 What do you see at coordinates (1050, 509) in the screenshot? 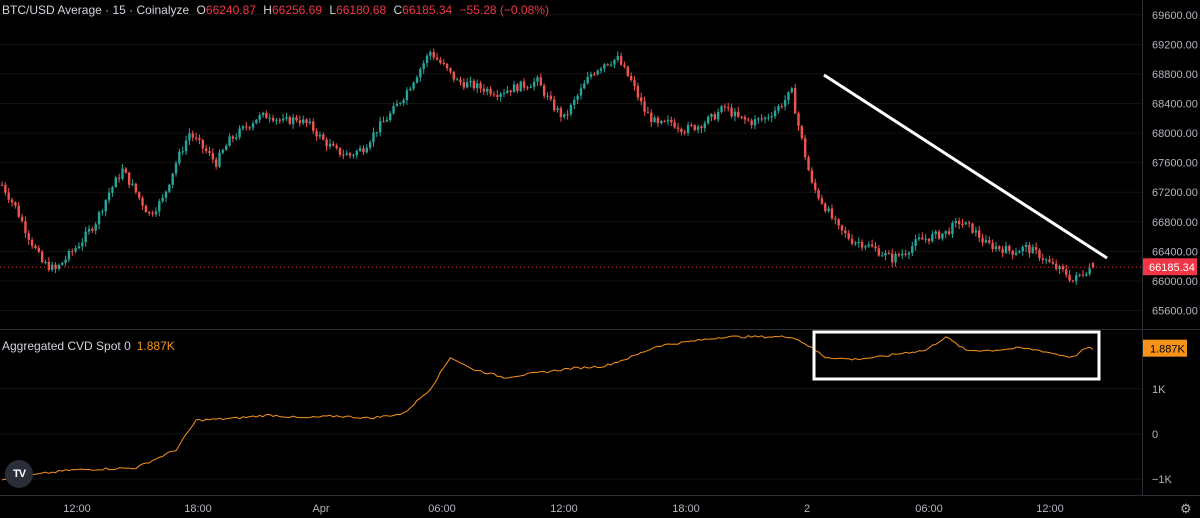
I see `time-tick-label: 12:00` at bounding box center [1050, 509].